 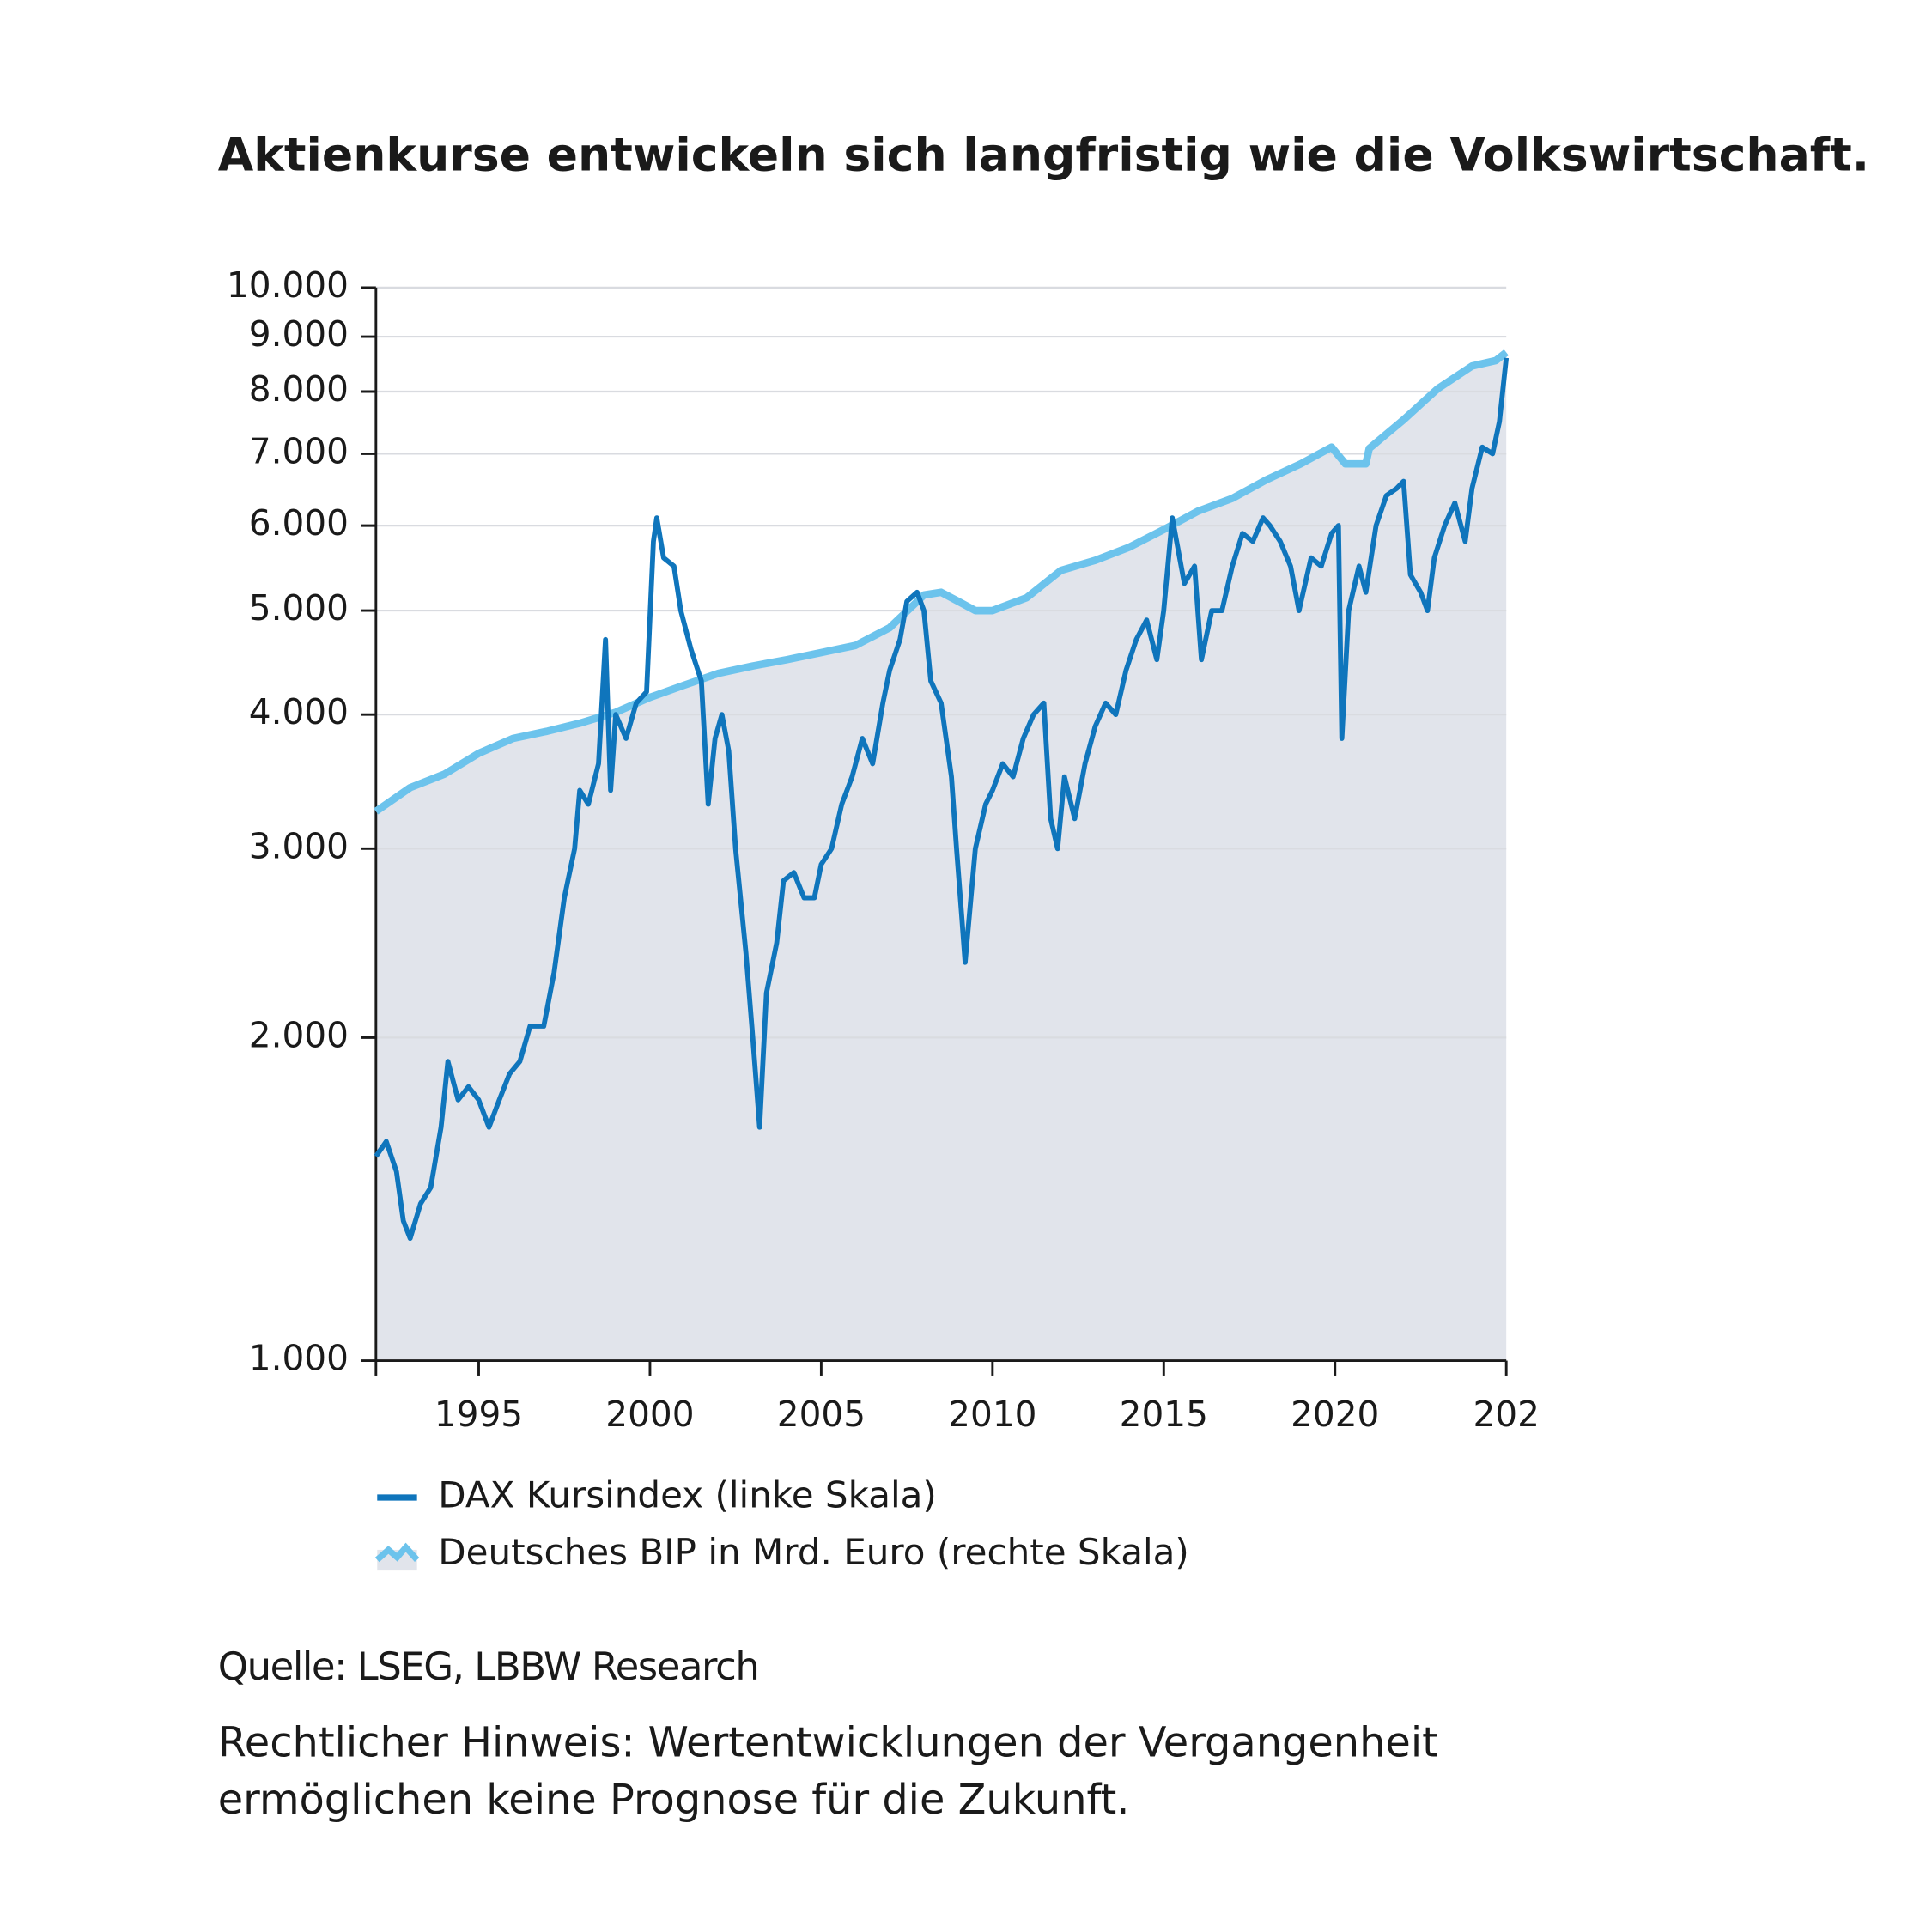 I want to click on x-tick-label: 2010, so click(x=992, y=1415).